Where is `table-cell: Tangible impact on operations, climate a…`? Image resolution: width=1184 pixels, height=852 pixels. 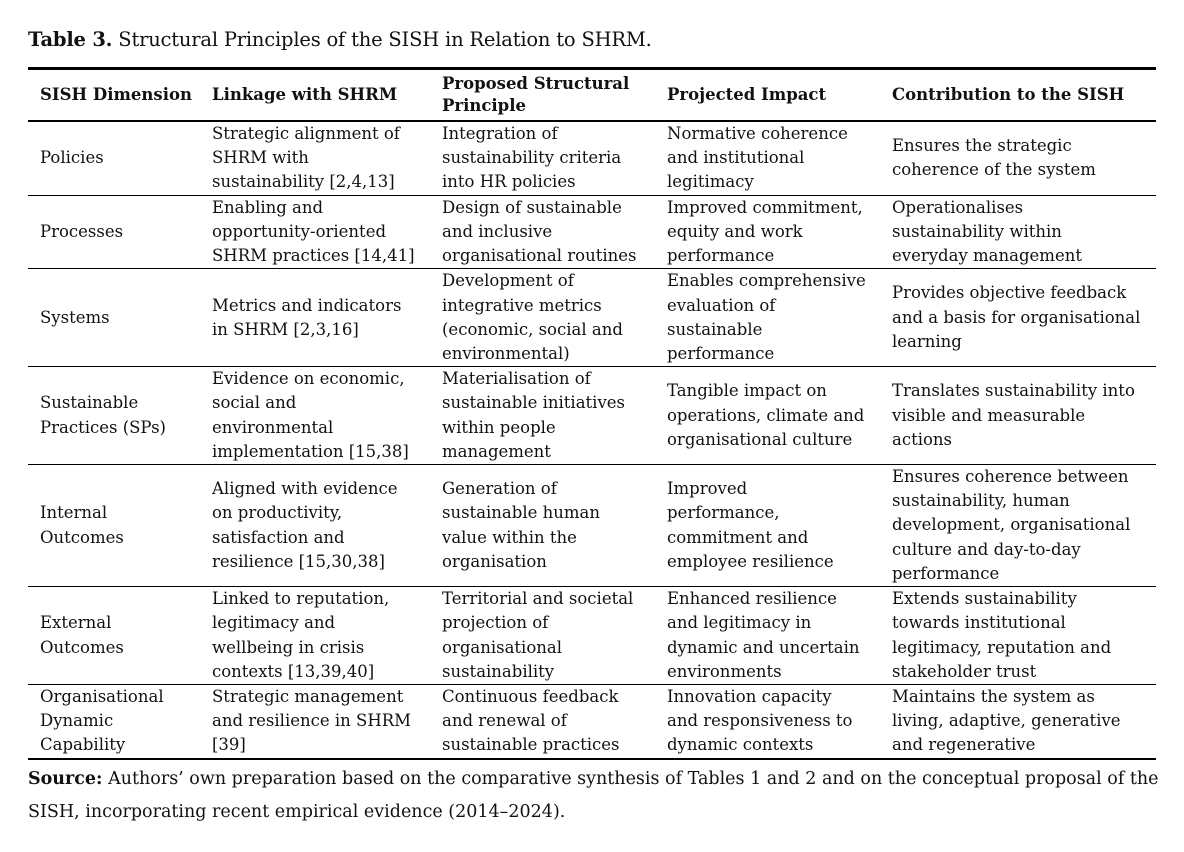 table-cell: Tangible impact on operations, climate a… is located at coordinates (766, 415).